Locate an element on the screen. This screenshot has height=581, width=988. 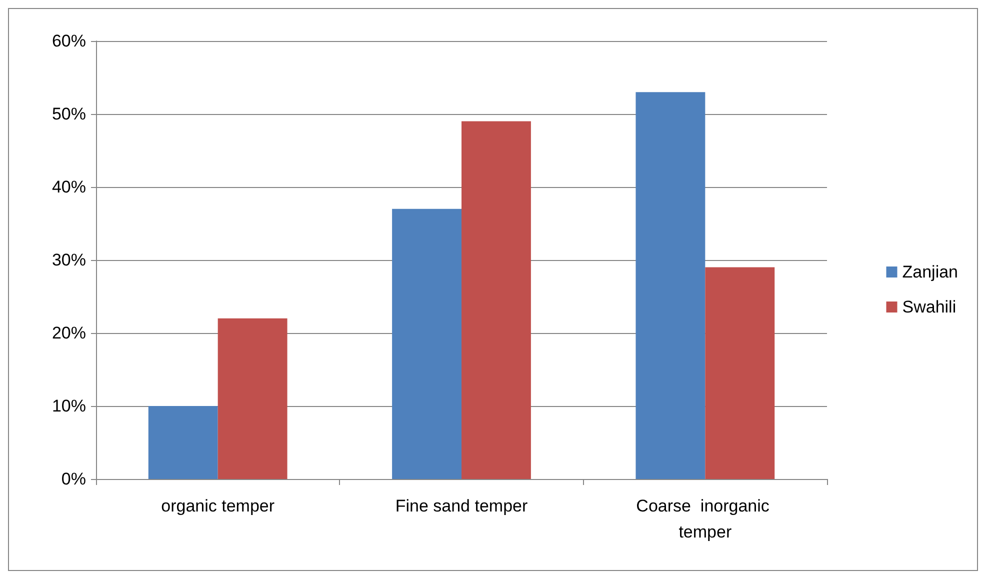
y-tick-label: 40% is located at coordinates (69, 187).